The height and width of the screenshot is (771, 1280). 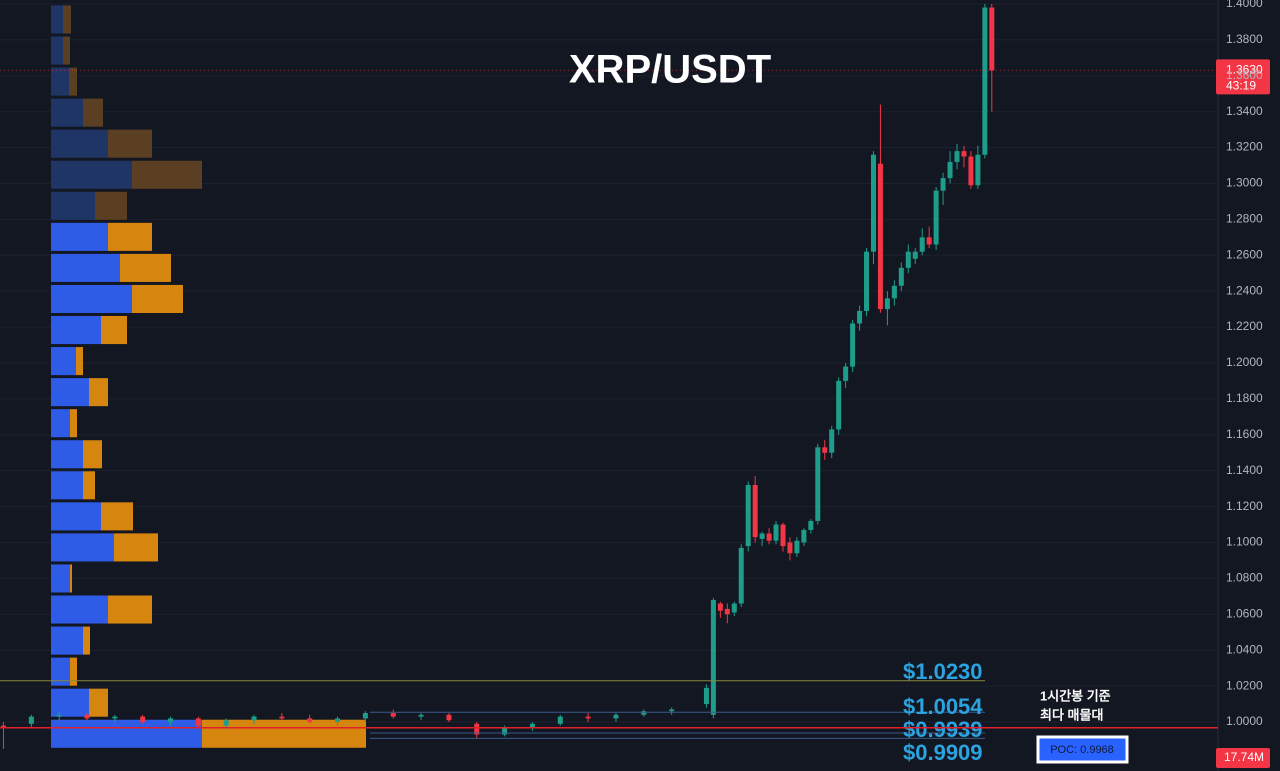 What do you see at coordinates (1244, 70) in the screenshot?
I see `last-price-label: 1.3630` at bounding box center [1244, 70].